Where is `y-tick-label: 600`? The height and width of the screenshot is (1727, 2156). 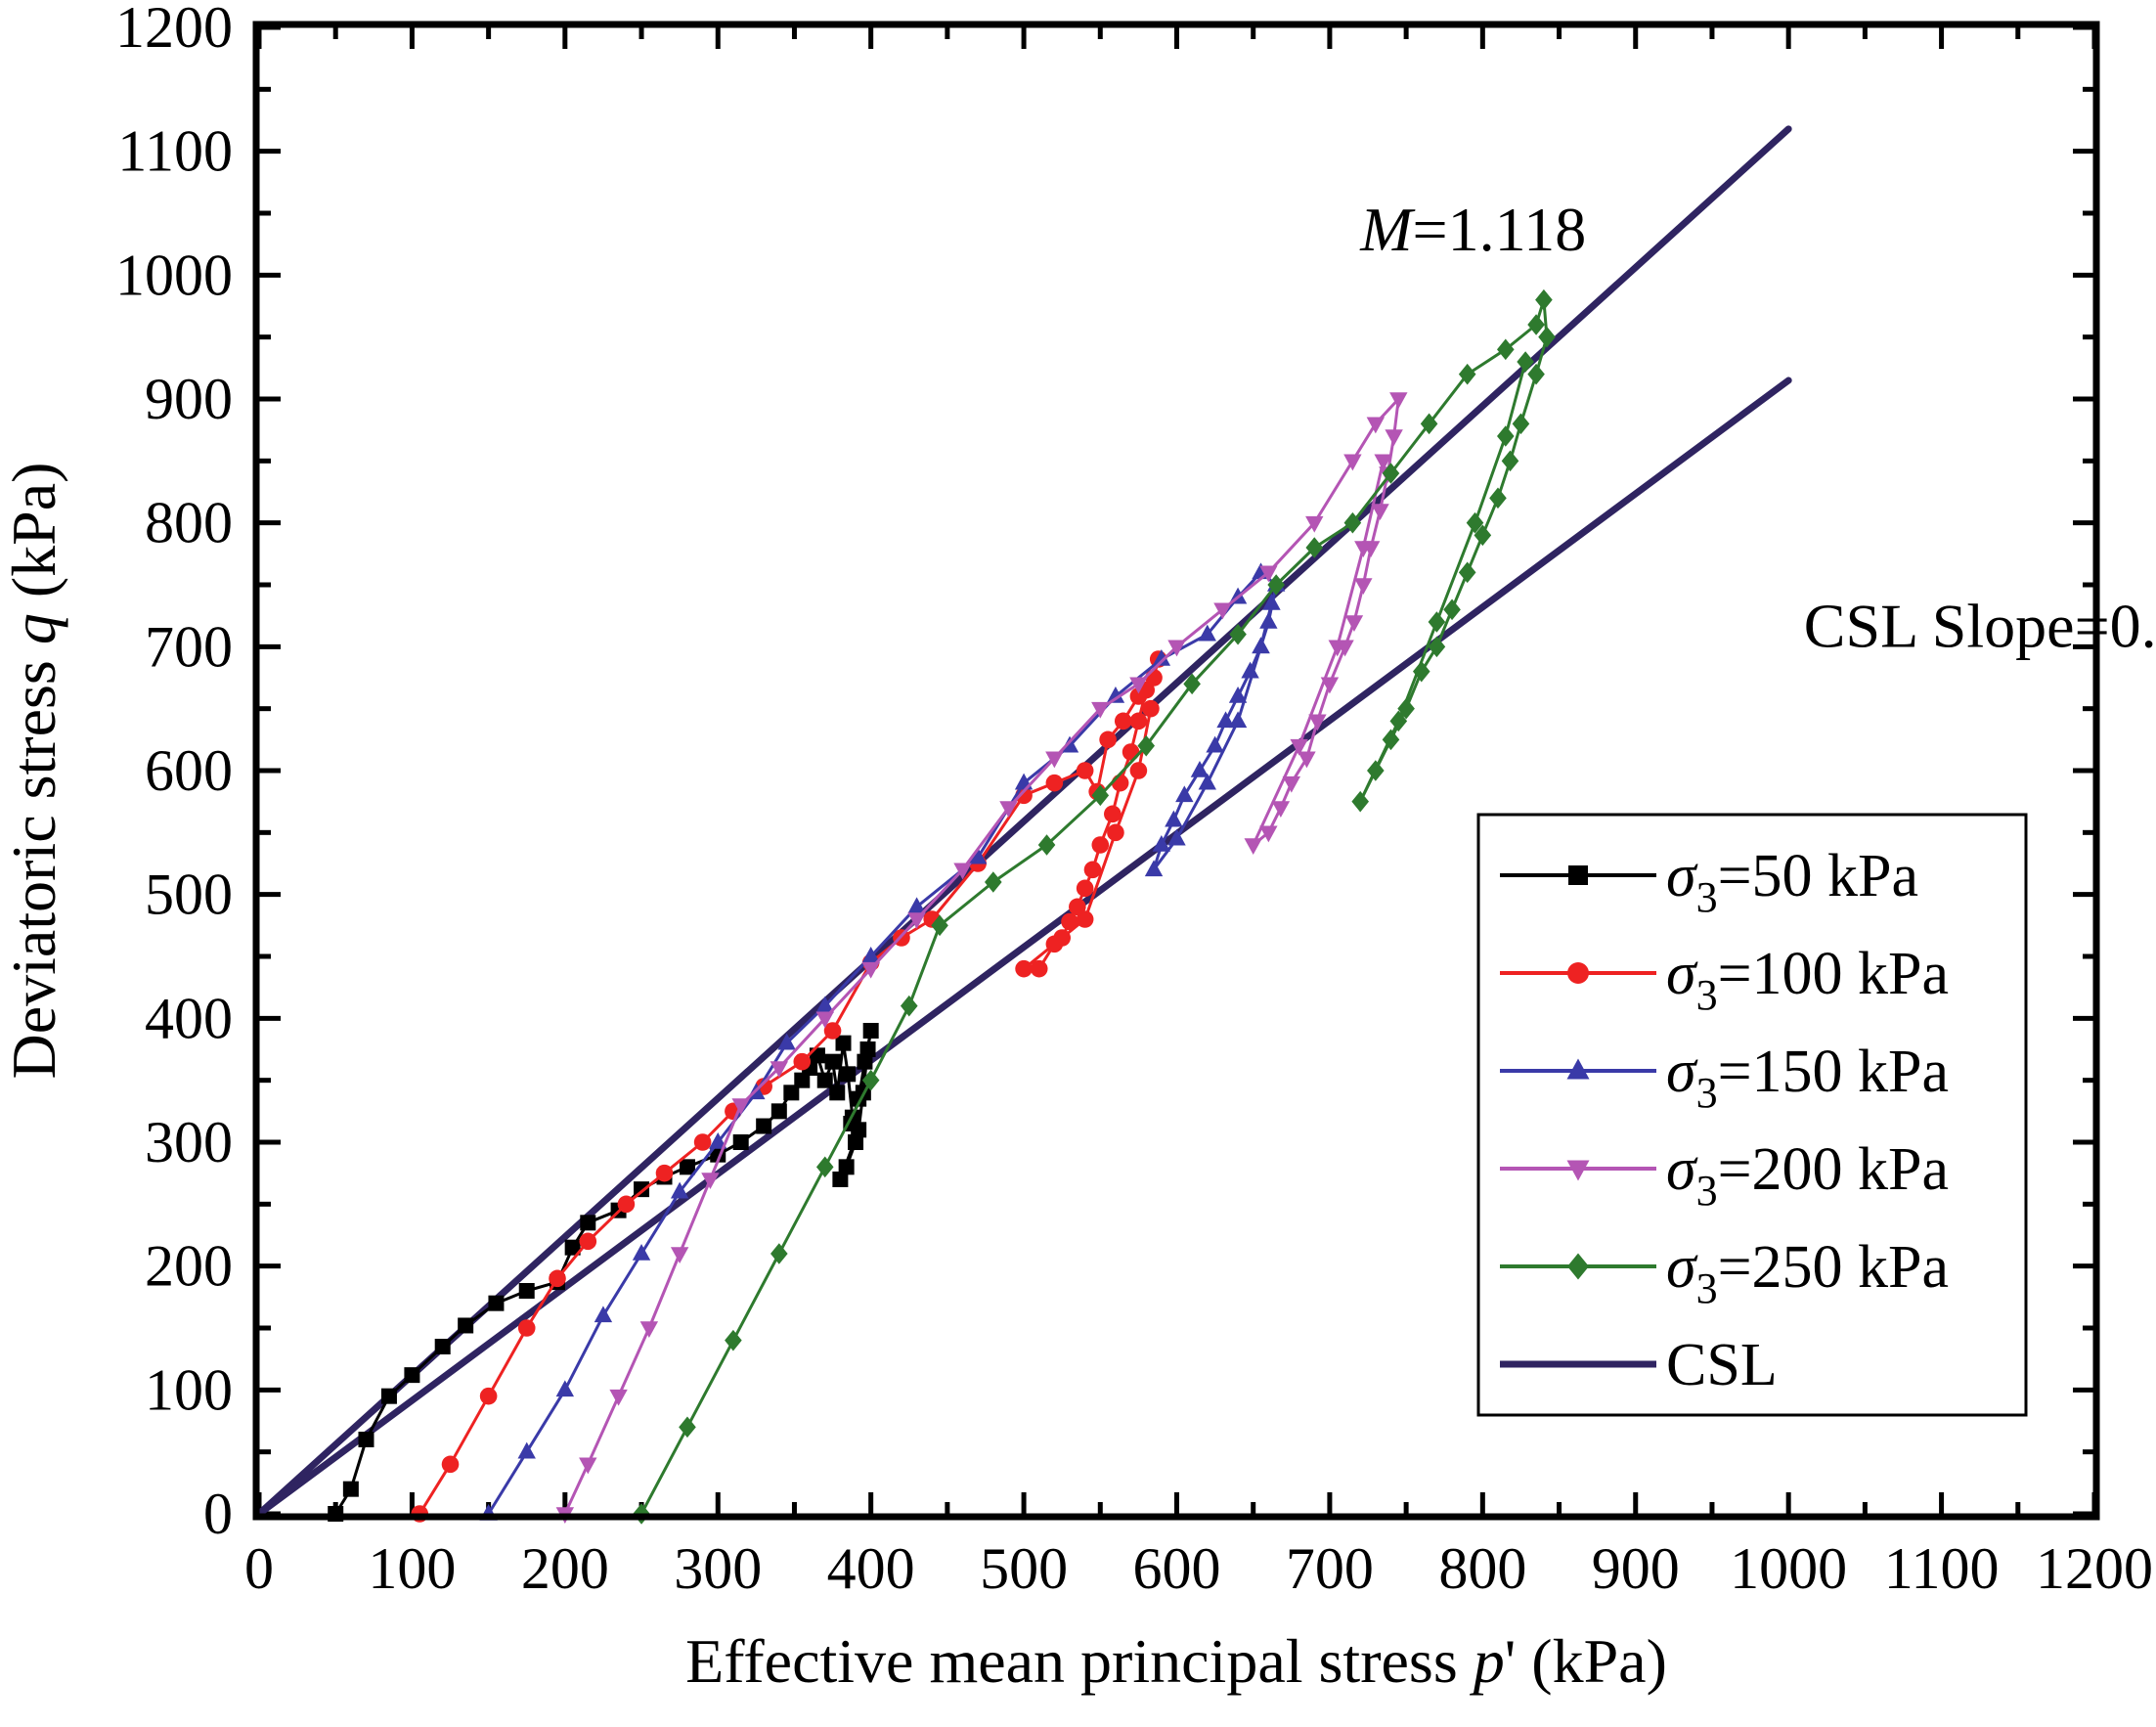
y-tick-label: 600 is located at coordinates (189, 771).